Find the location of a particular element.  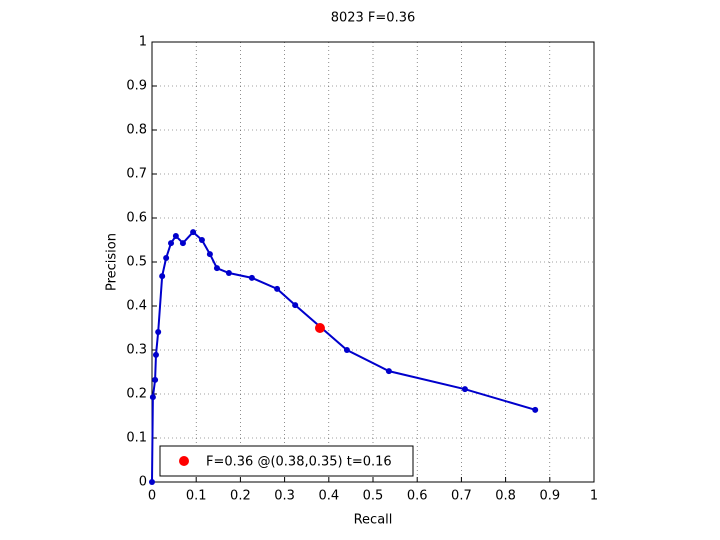

legend-box is located at coordinates (286, 461).